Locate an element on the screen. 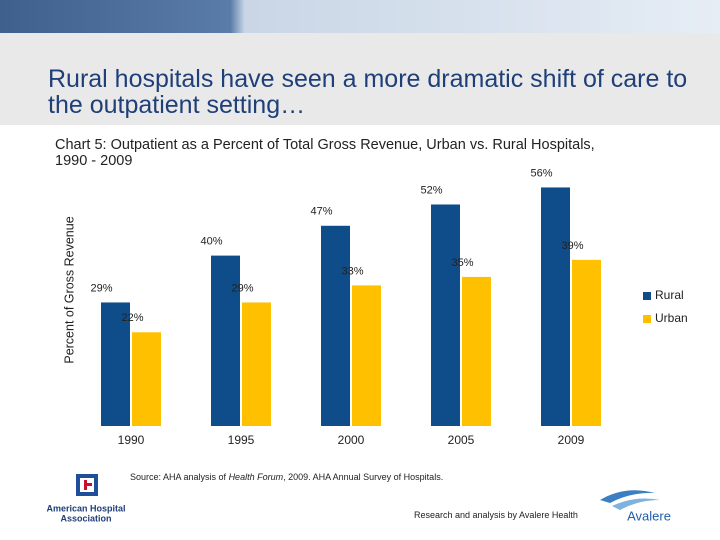 This screenshot has width=720, height=540. source-text: , 2009. AHA Annual Survey of Hospitals. is located at coordinates (363, 477).